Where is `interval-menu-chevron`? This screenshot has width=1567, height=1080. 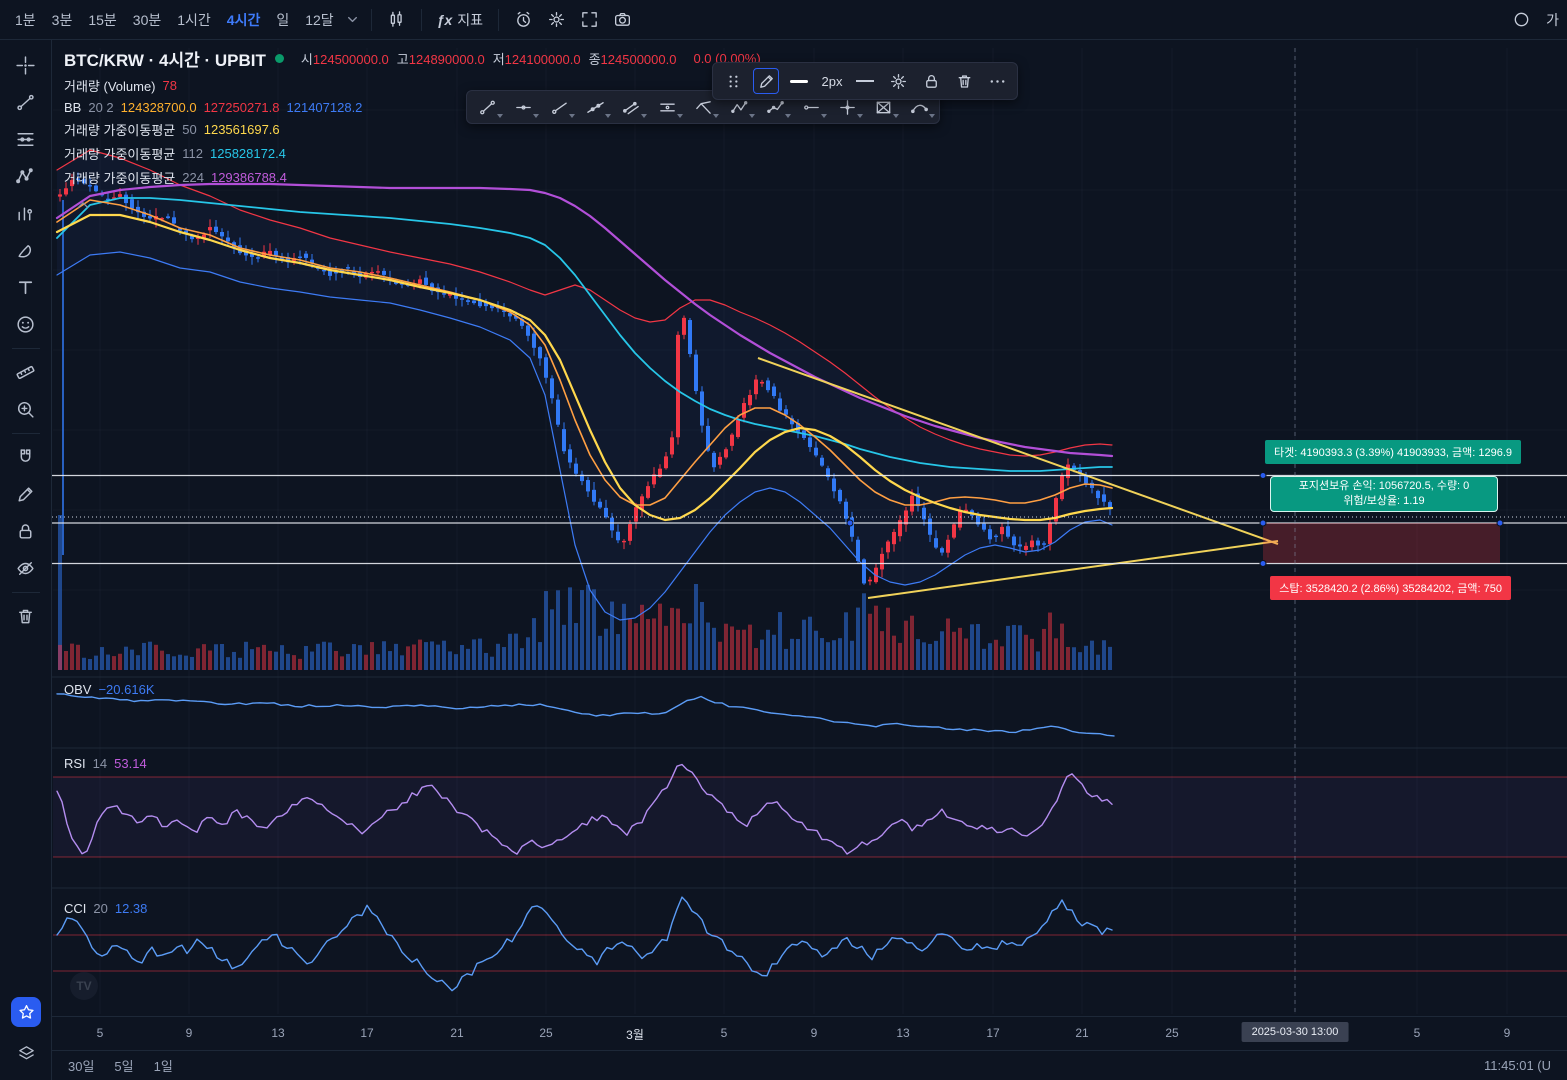
interval-menu-chevron is located at coordinates (352, 19).